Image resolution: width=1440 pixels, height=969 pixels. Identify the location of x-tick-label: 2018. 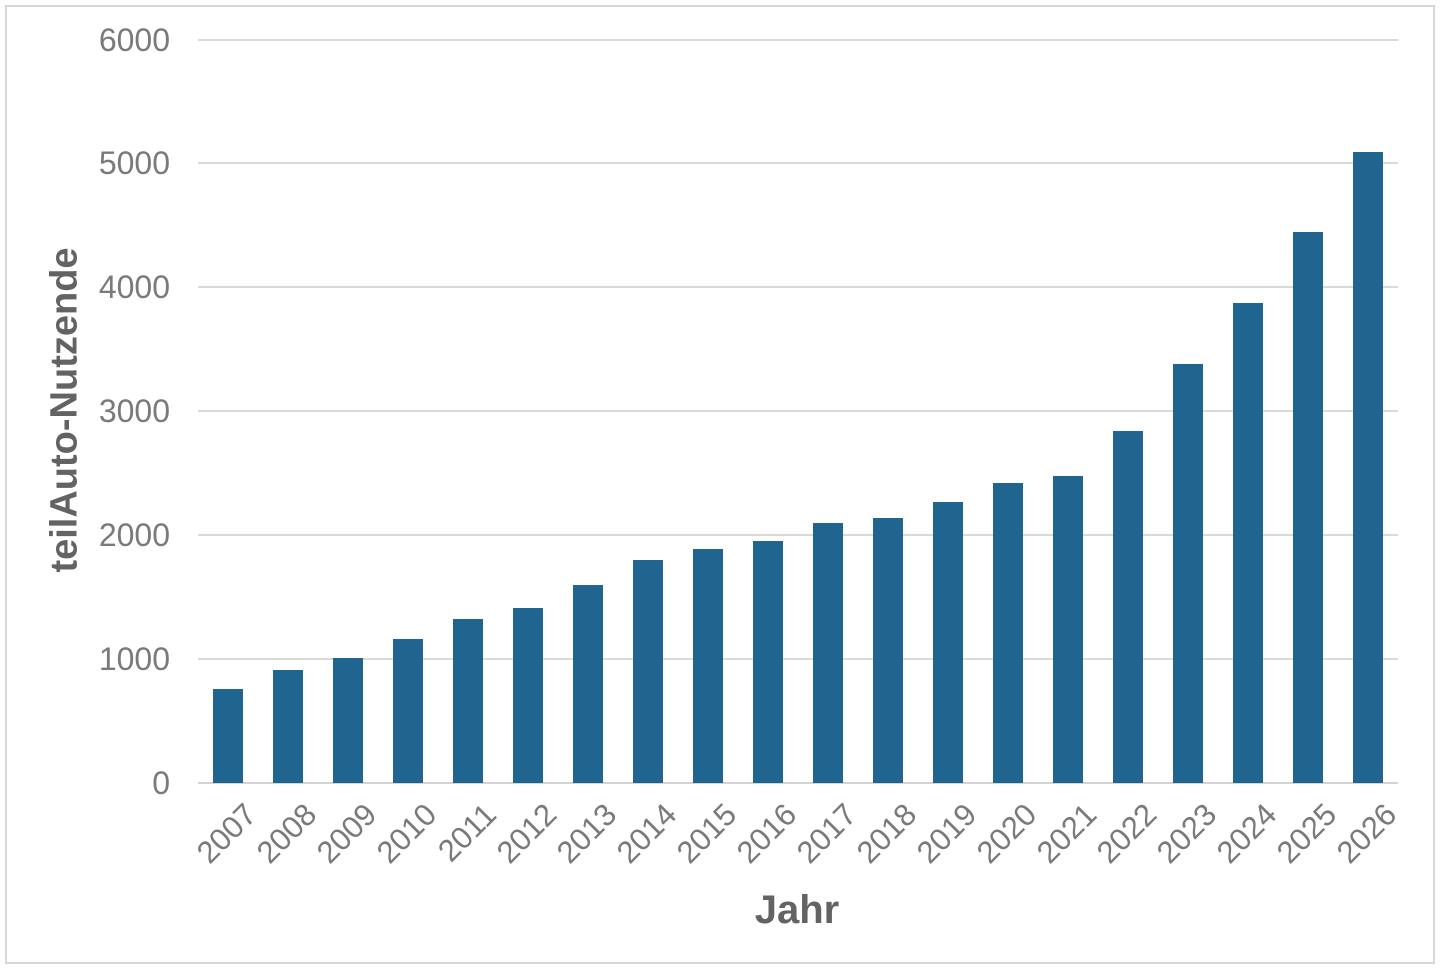
(886, 833).